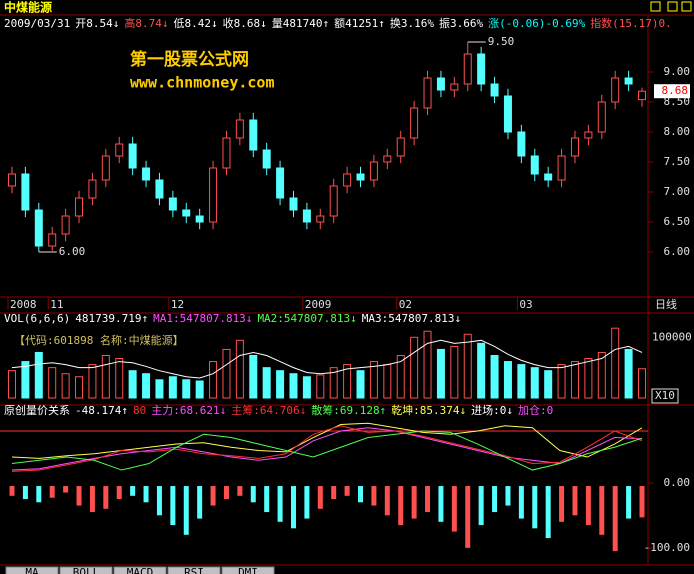  I want to click on tab-label: DMI, so click(248, 570).